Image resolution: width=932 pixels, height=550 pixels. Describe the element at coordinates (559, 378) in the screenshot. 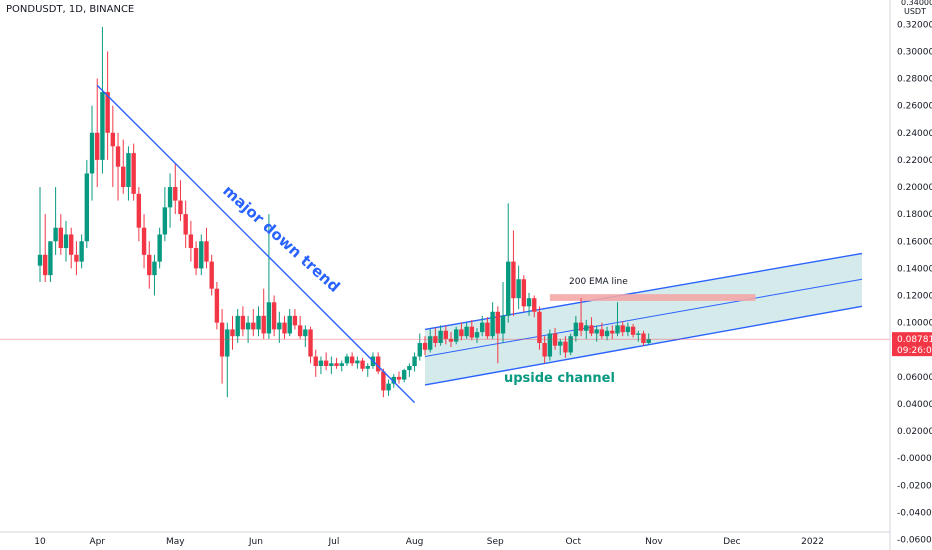

I see `channel-label: upside channel` at that location.